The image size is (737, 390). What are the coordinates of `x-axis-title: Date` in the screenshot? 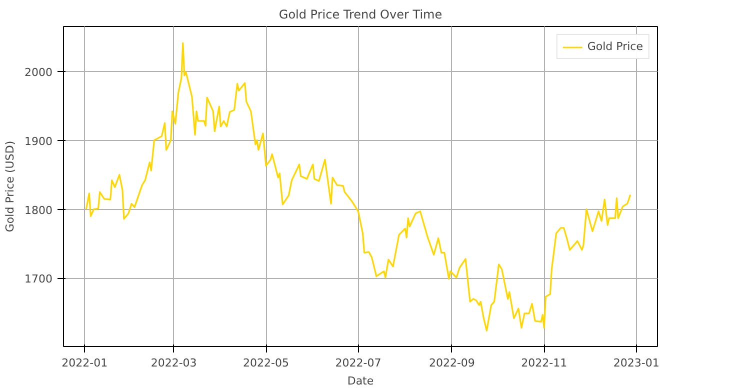 It's located at (360, 381).